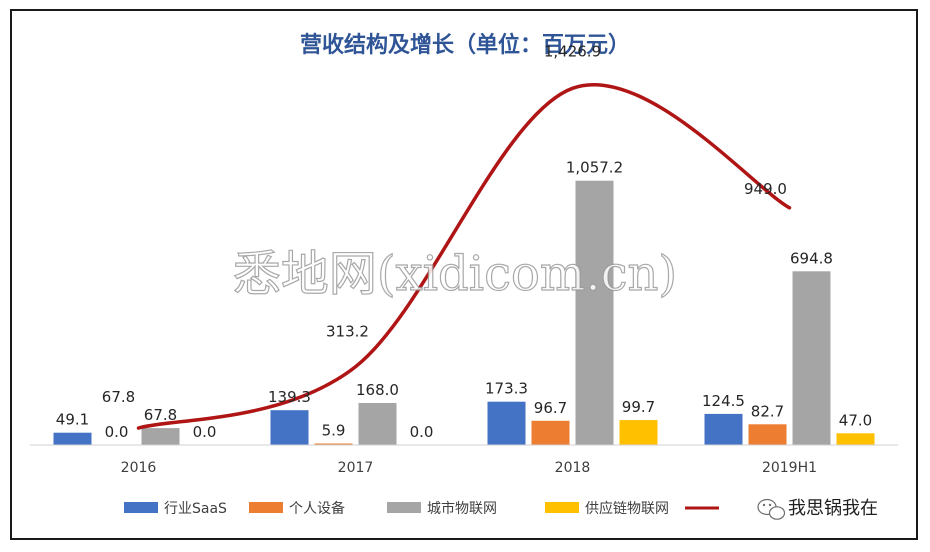 This screenshot has width=930, height=552. What do you see at coordinates (550, 408) in the screenshot?
I see `bar-value-label: 96.7` at bounding box center [550, 408].